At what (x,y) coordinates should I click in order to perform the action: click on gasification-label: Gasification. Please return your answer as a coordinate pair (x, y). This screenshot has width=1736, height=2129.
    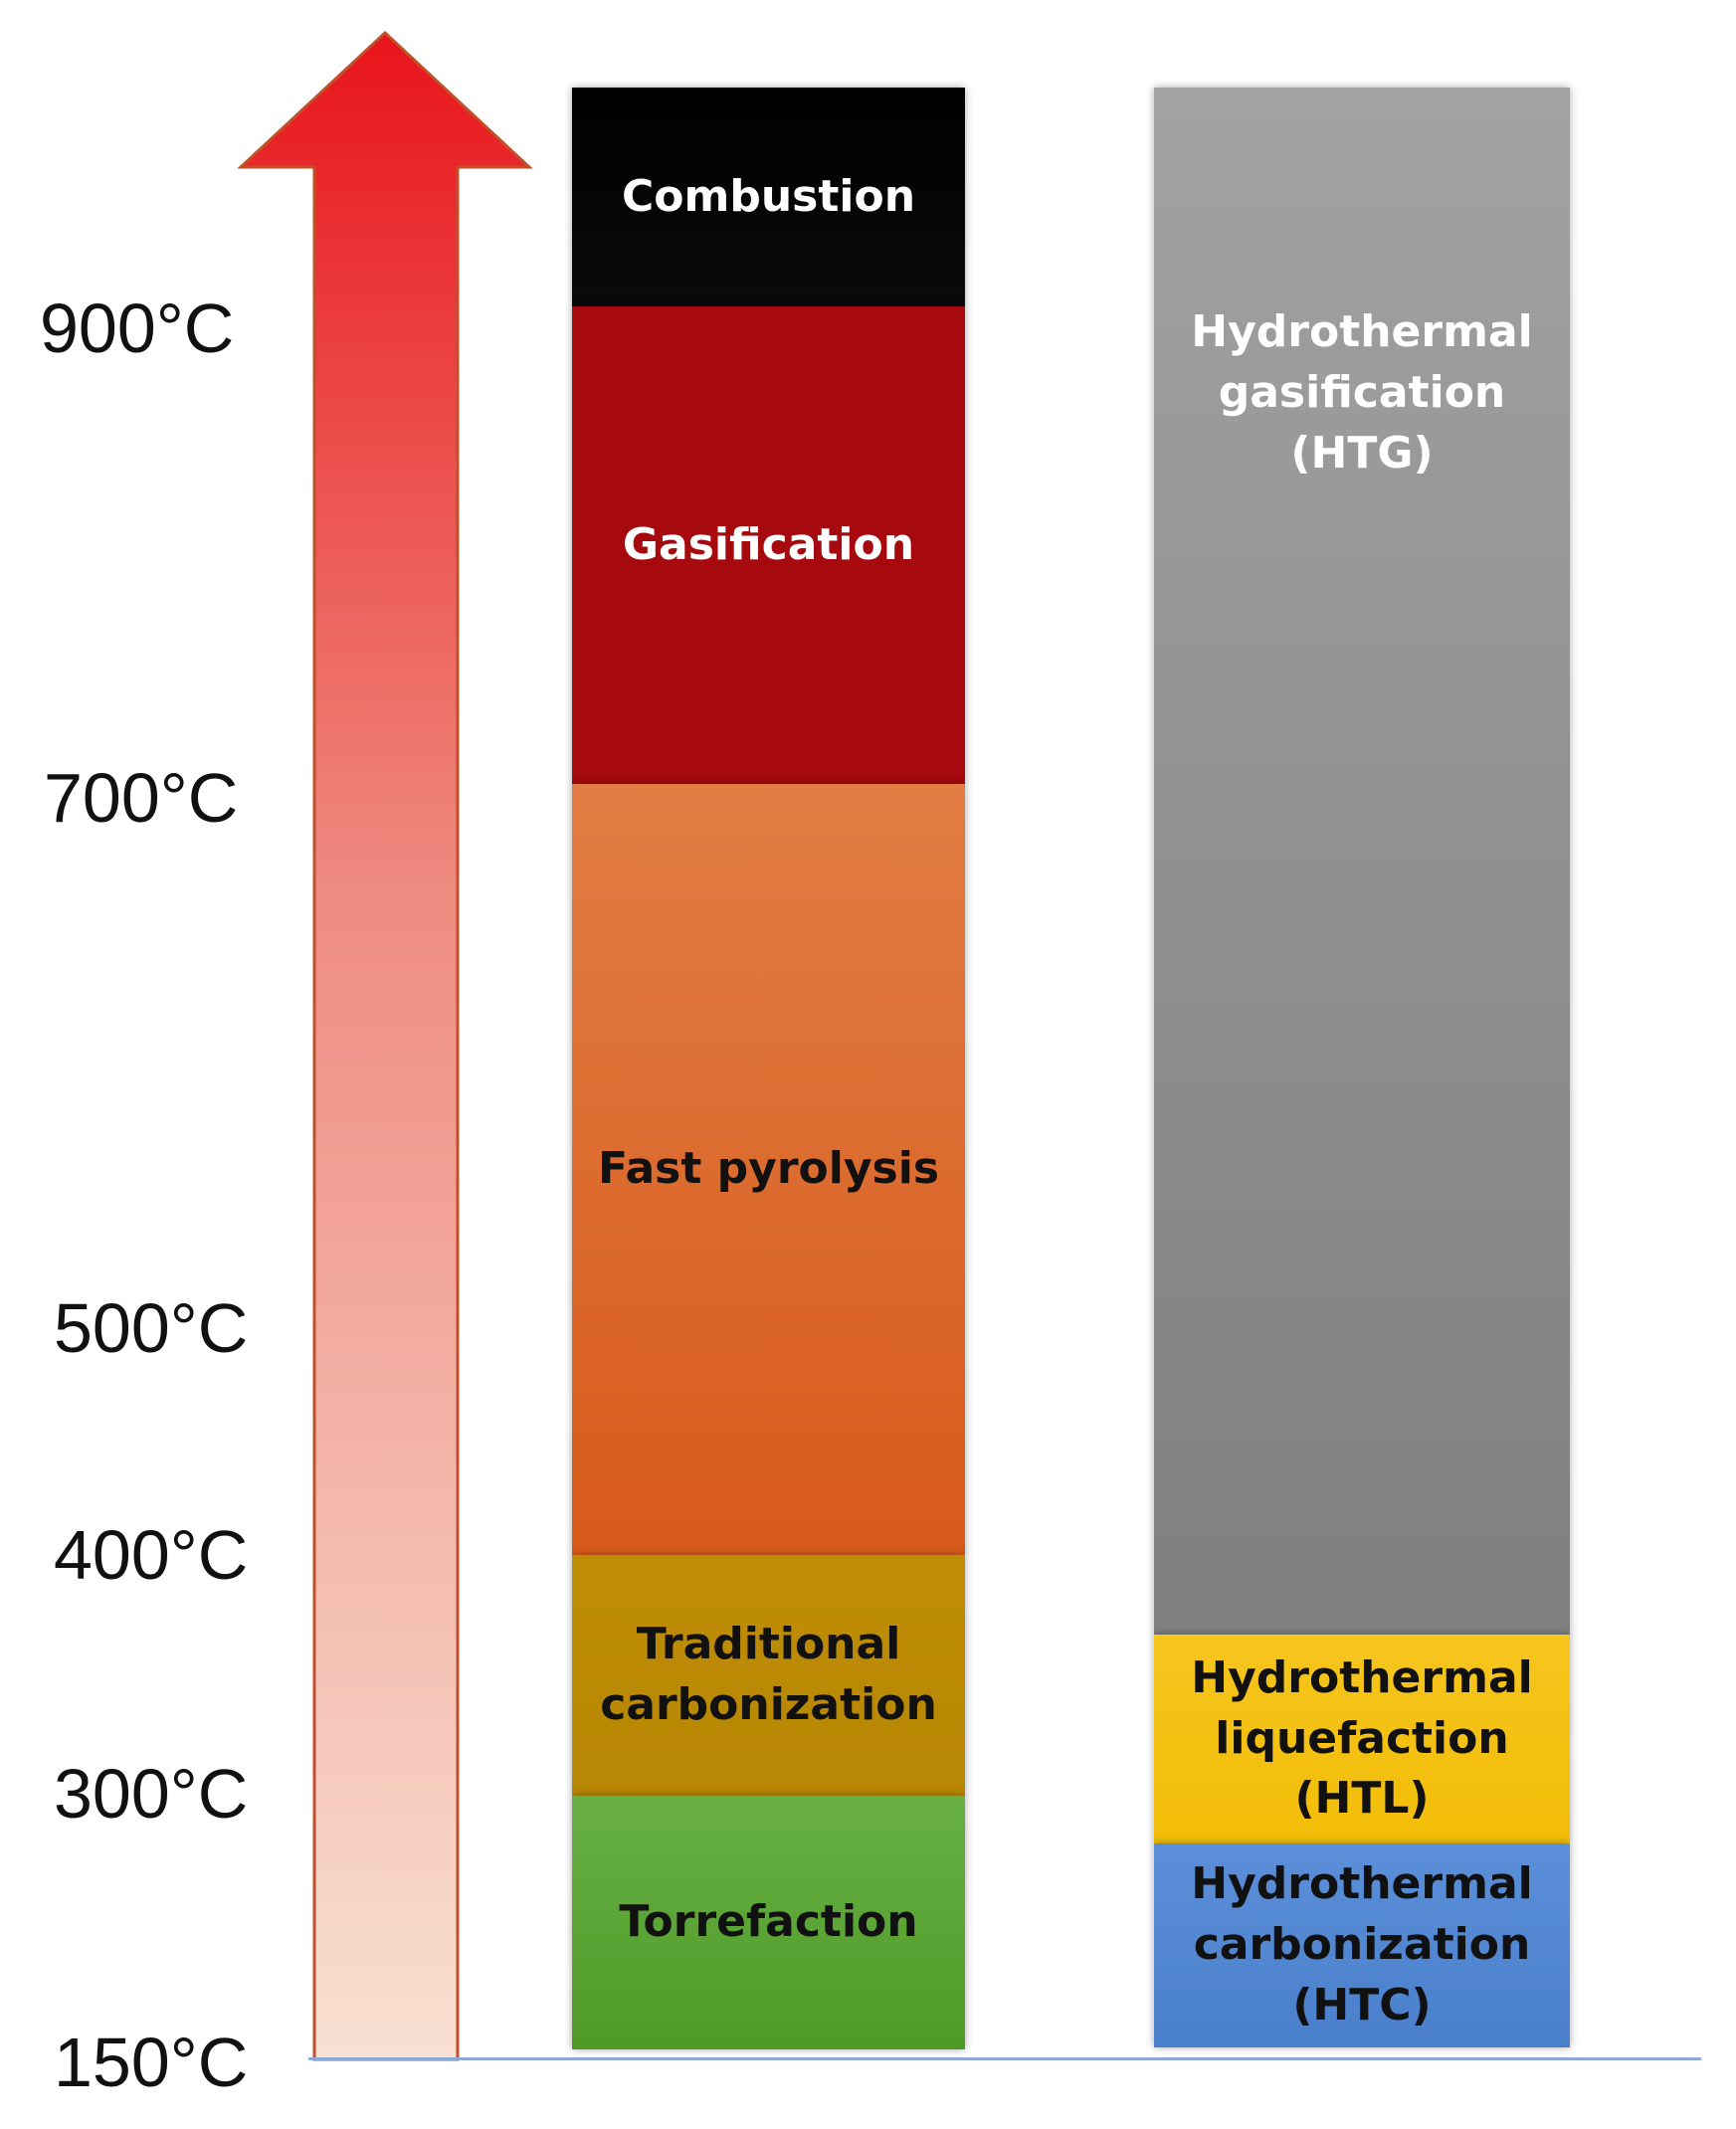
    Looking at the image, I should click on (769, 544).